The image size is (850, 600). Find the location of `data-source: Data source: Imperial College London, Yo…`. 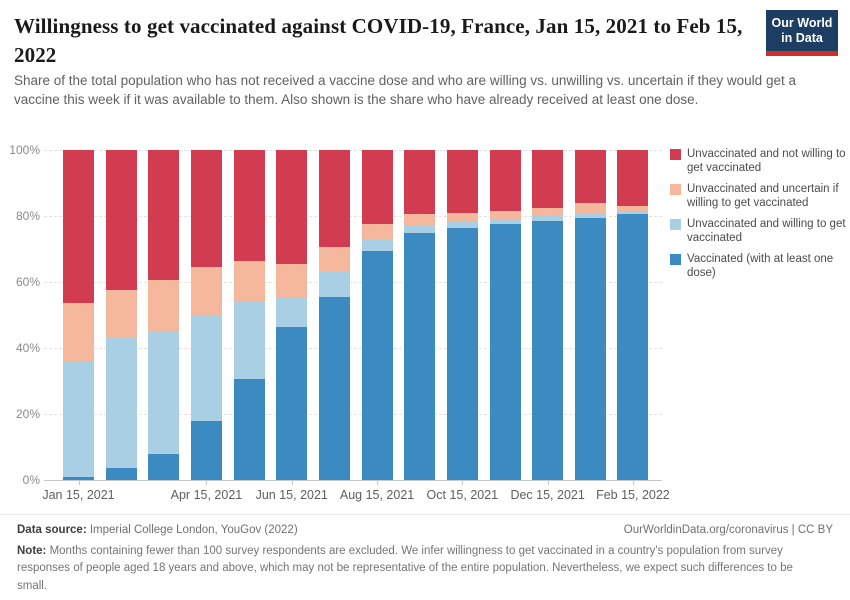

data-source: Data source: Imperial College London, Yo… is located at coordinates (157, 530).